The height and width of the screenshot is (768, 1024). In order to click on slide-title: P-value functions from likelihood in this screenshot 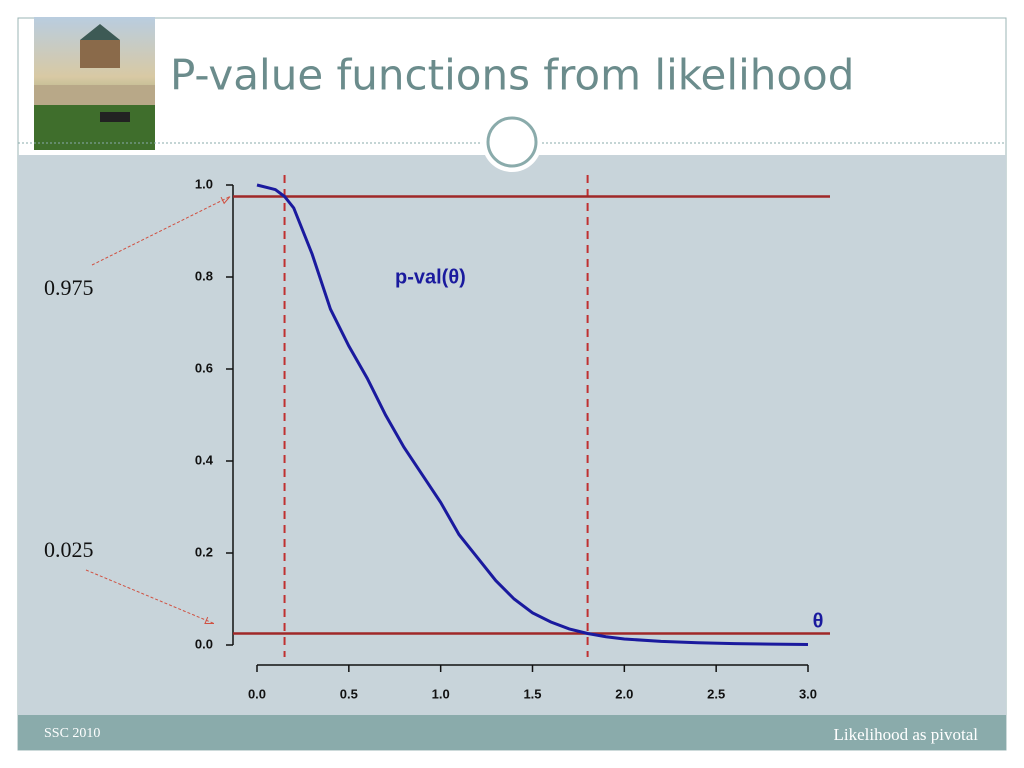, I will do `click(512, 75)`.